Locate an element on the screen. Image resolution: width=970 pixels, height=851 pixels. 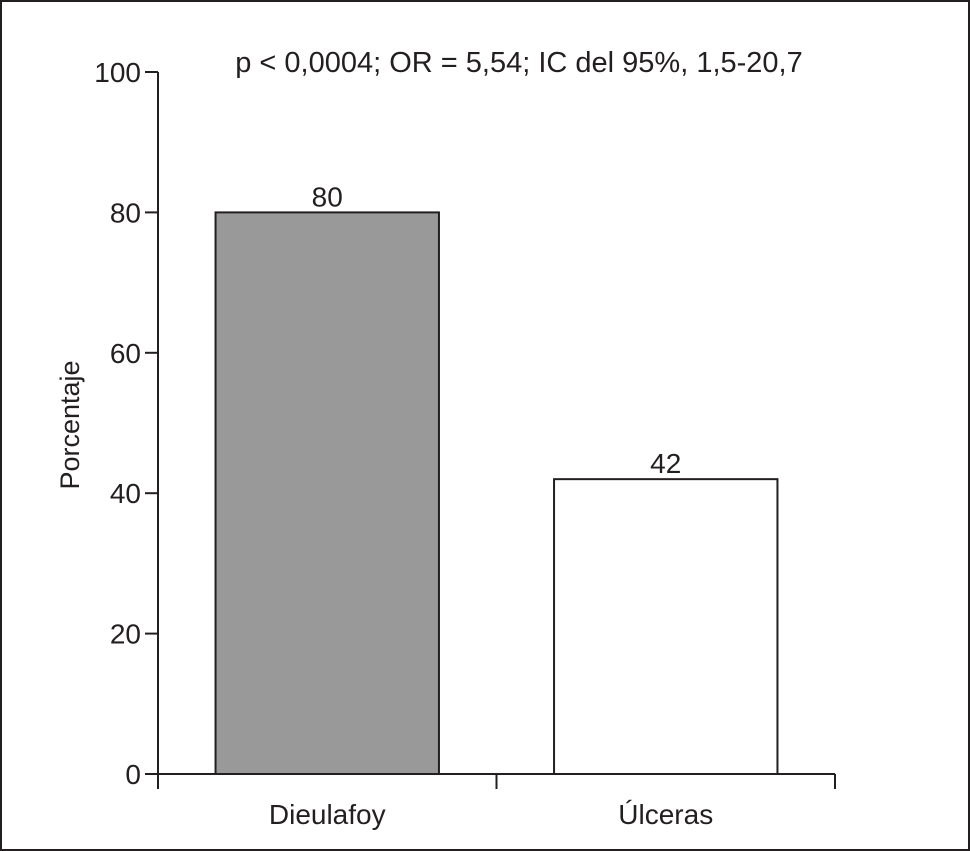
bar-value-labels: 80 42 is located at coordinates (497, 330).